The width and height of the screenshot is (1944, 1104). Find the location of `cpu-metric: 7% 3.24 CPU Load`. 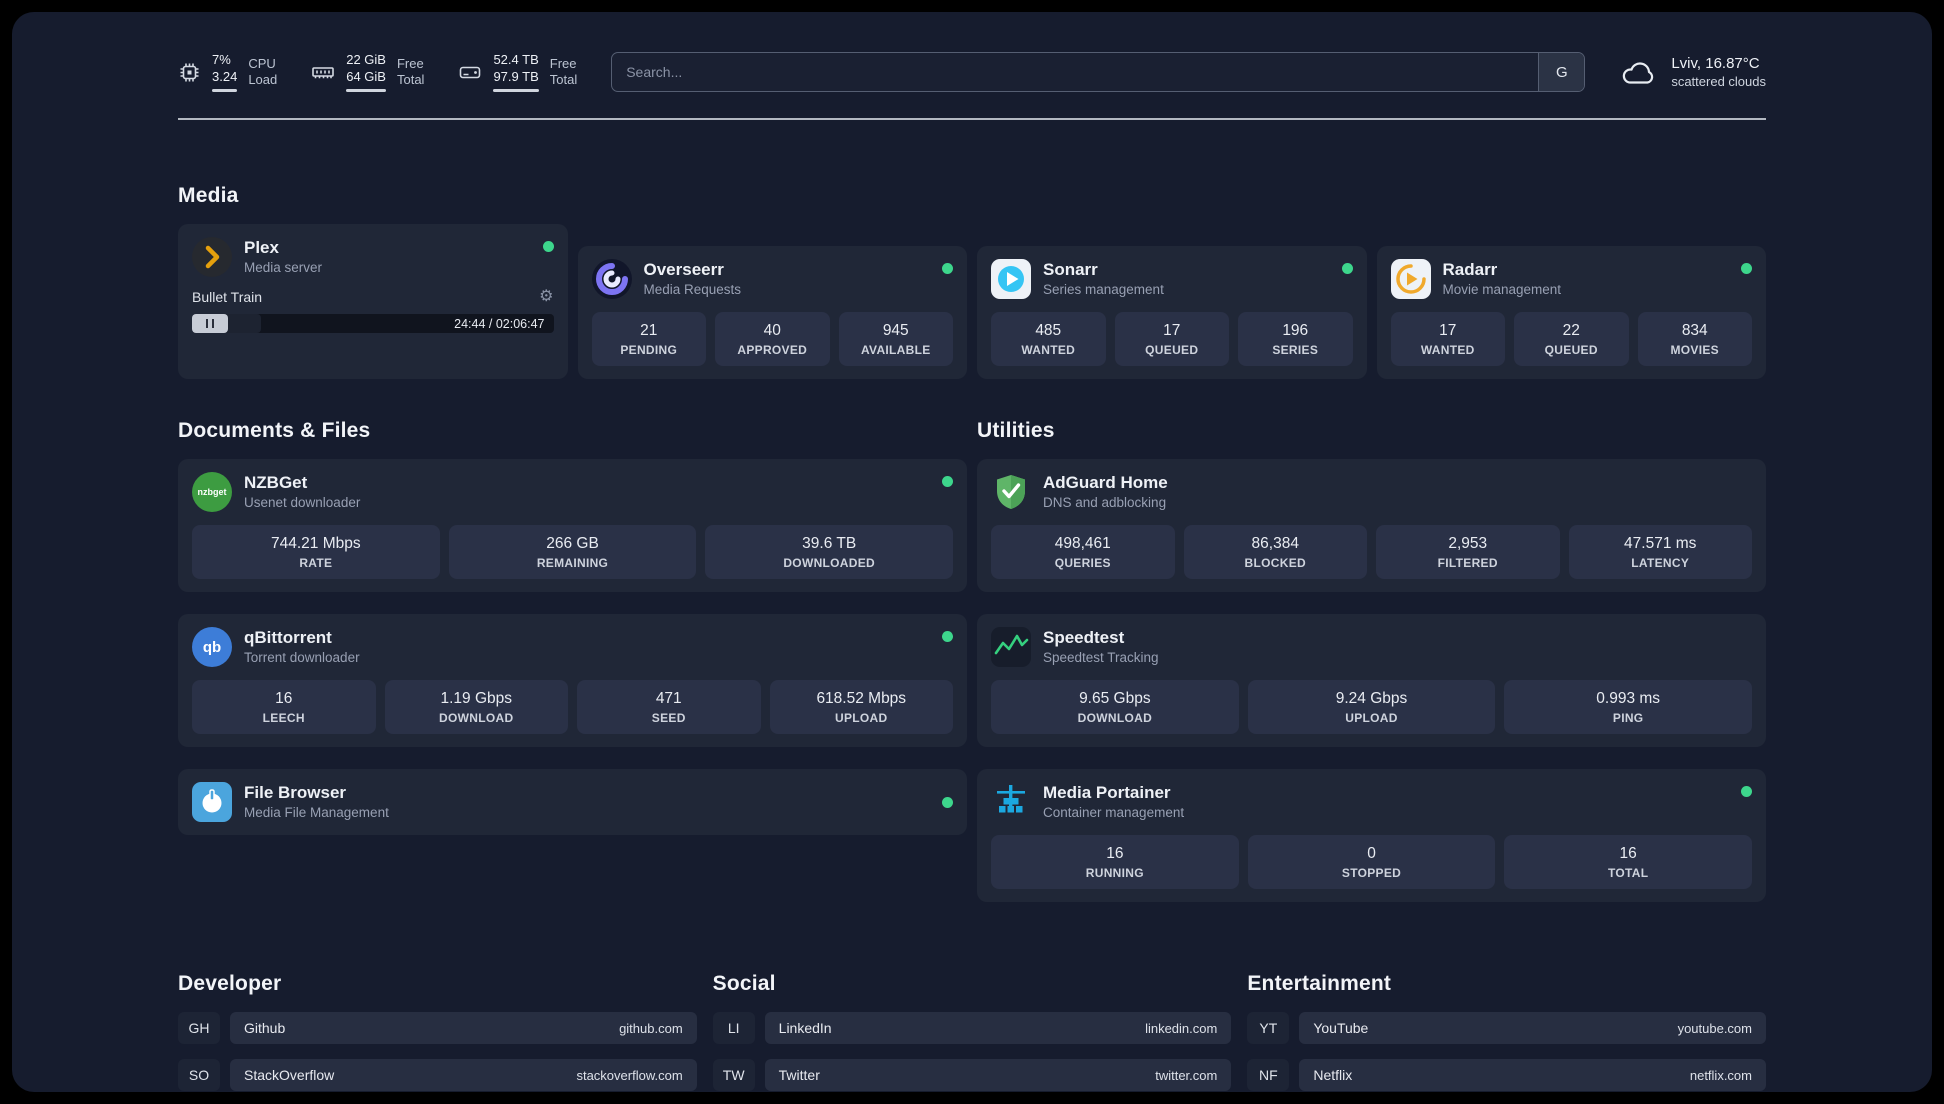

cpu-metric: 7% 3.24 CPU Load is located at coordinates (227, 72).